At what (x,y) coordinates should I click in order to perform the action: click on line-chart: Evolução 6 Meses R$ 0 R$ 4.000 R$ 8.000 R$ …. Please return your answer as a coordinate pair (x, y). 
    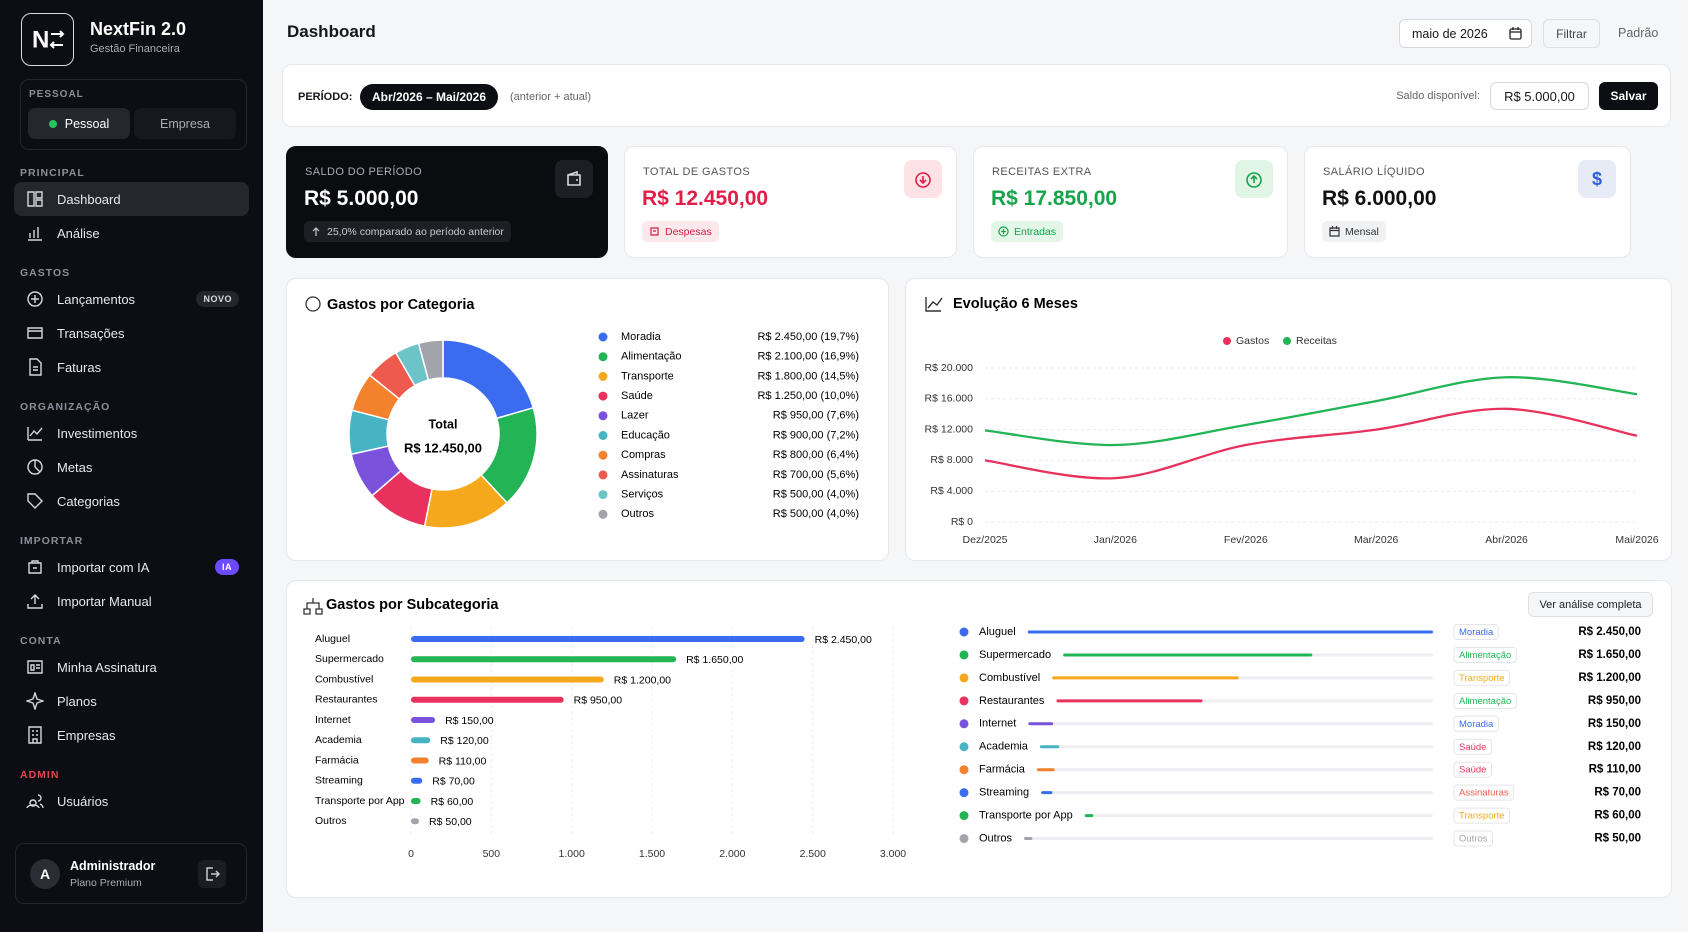
    Looking at the image, I should click on (1292, 421).